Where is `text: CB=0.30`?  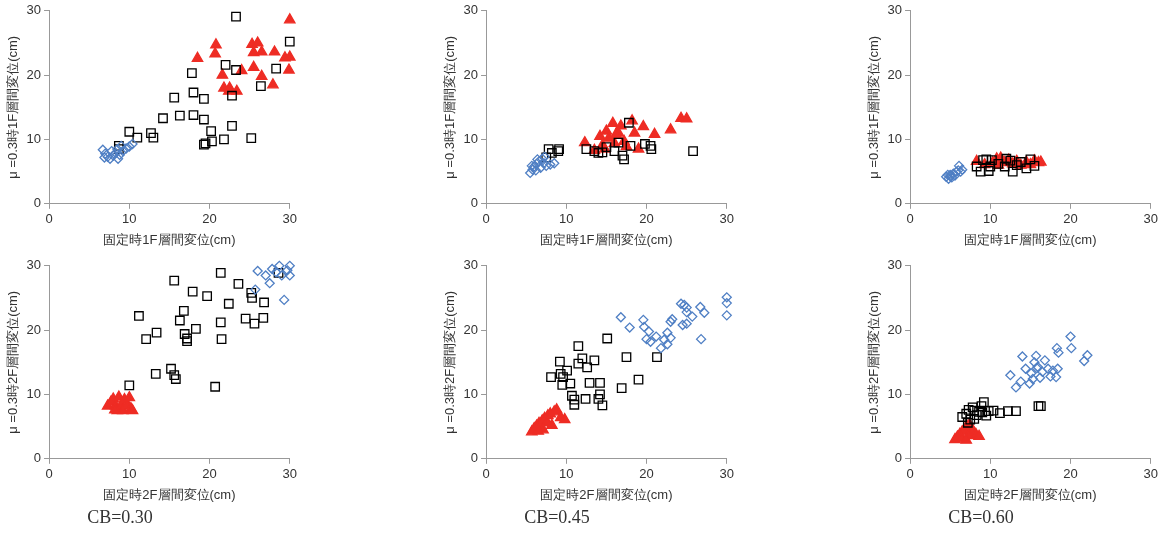
text: CB=0.30 is located at coordinates (120, 517).